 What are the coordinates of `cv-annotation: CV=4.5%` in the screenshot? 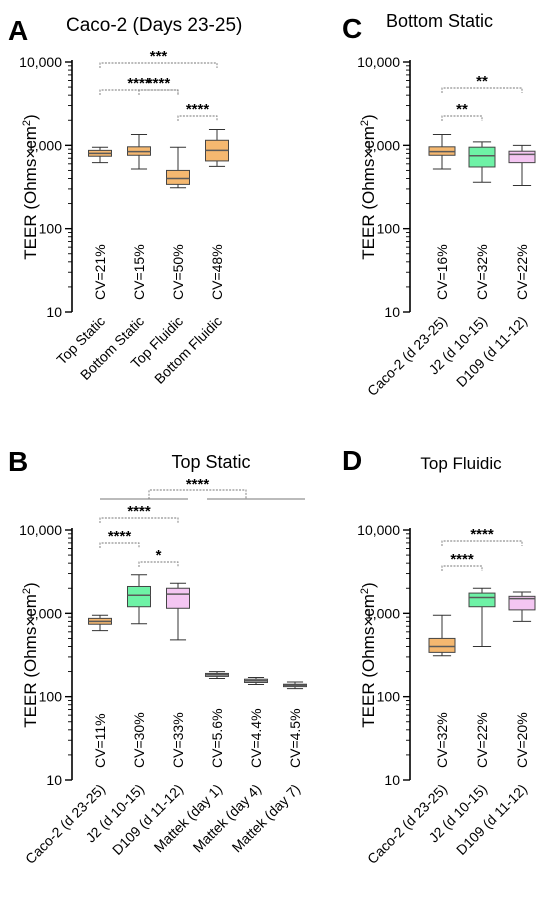 It's located at (295, 738).